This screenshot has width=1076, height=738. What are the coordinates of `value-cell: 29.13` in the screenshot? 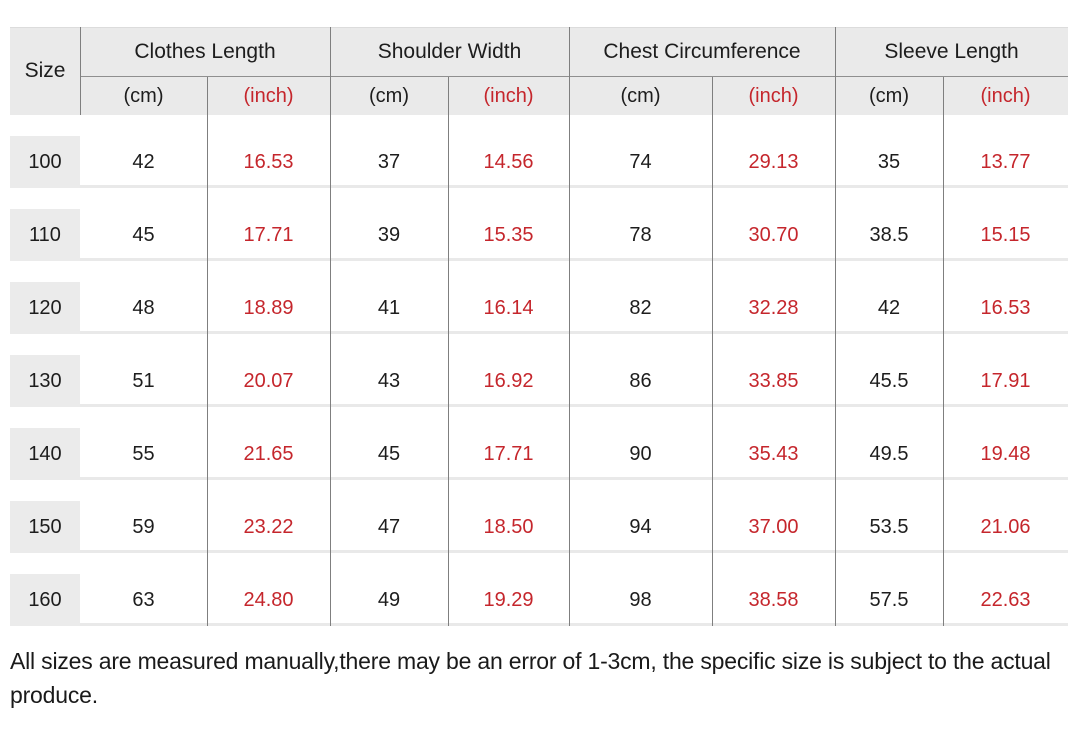 It's located at (773, 161).